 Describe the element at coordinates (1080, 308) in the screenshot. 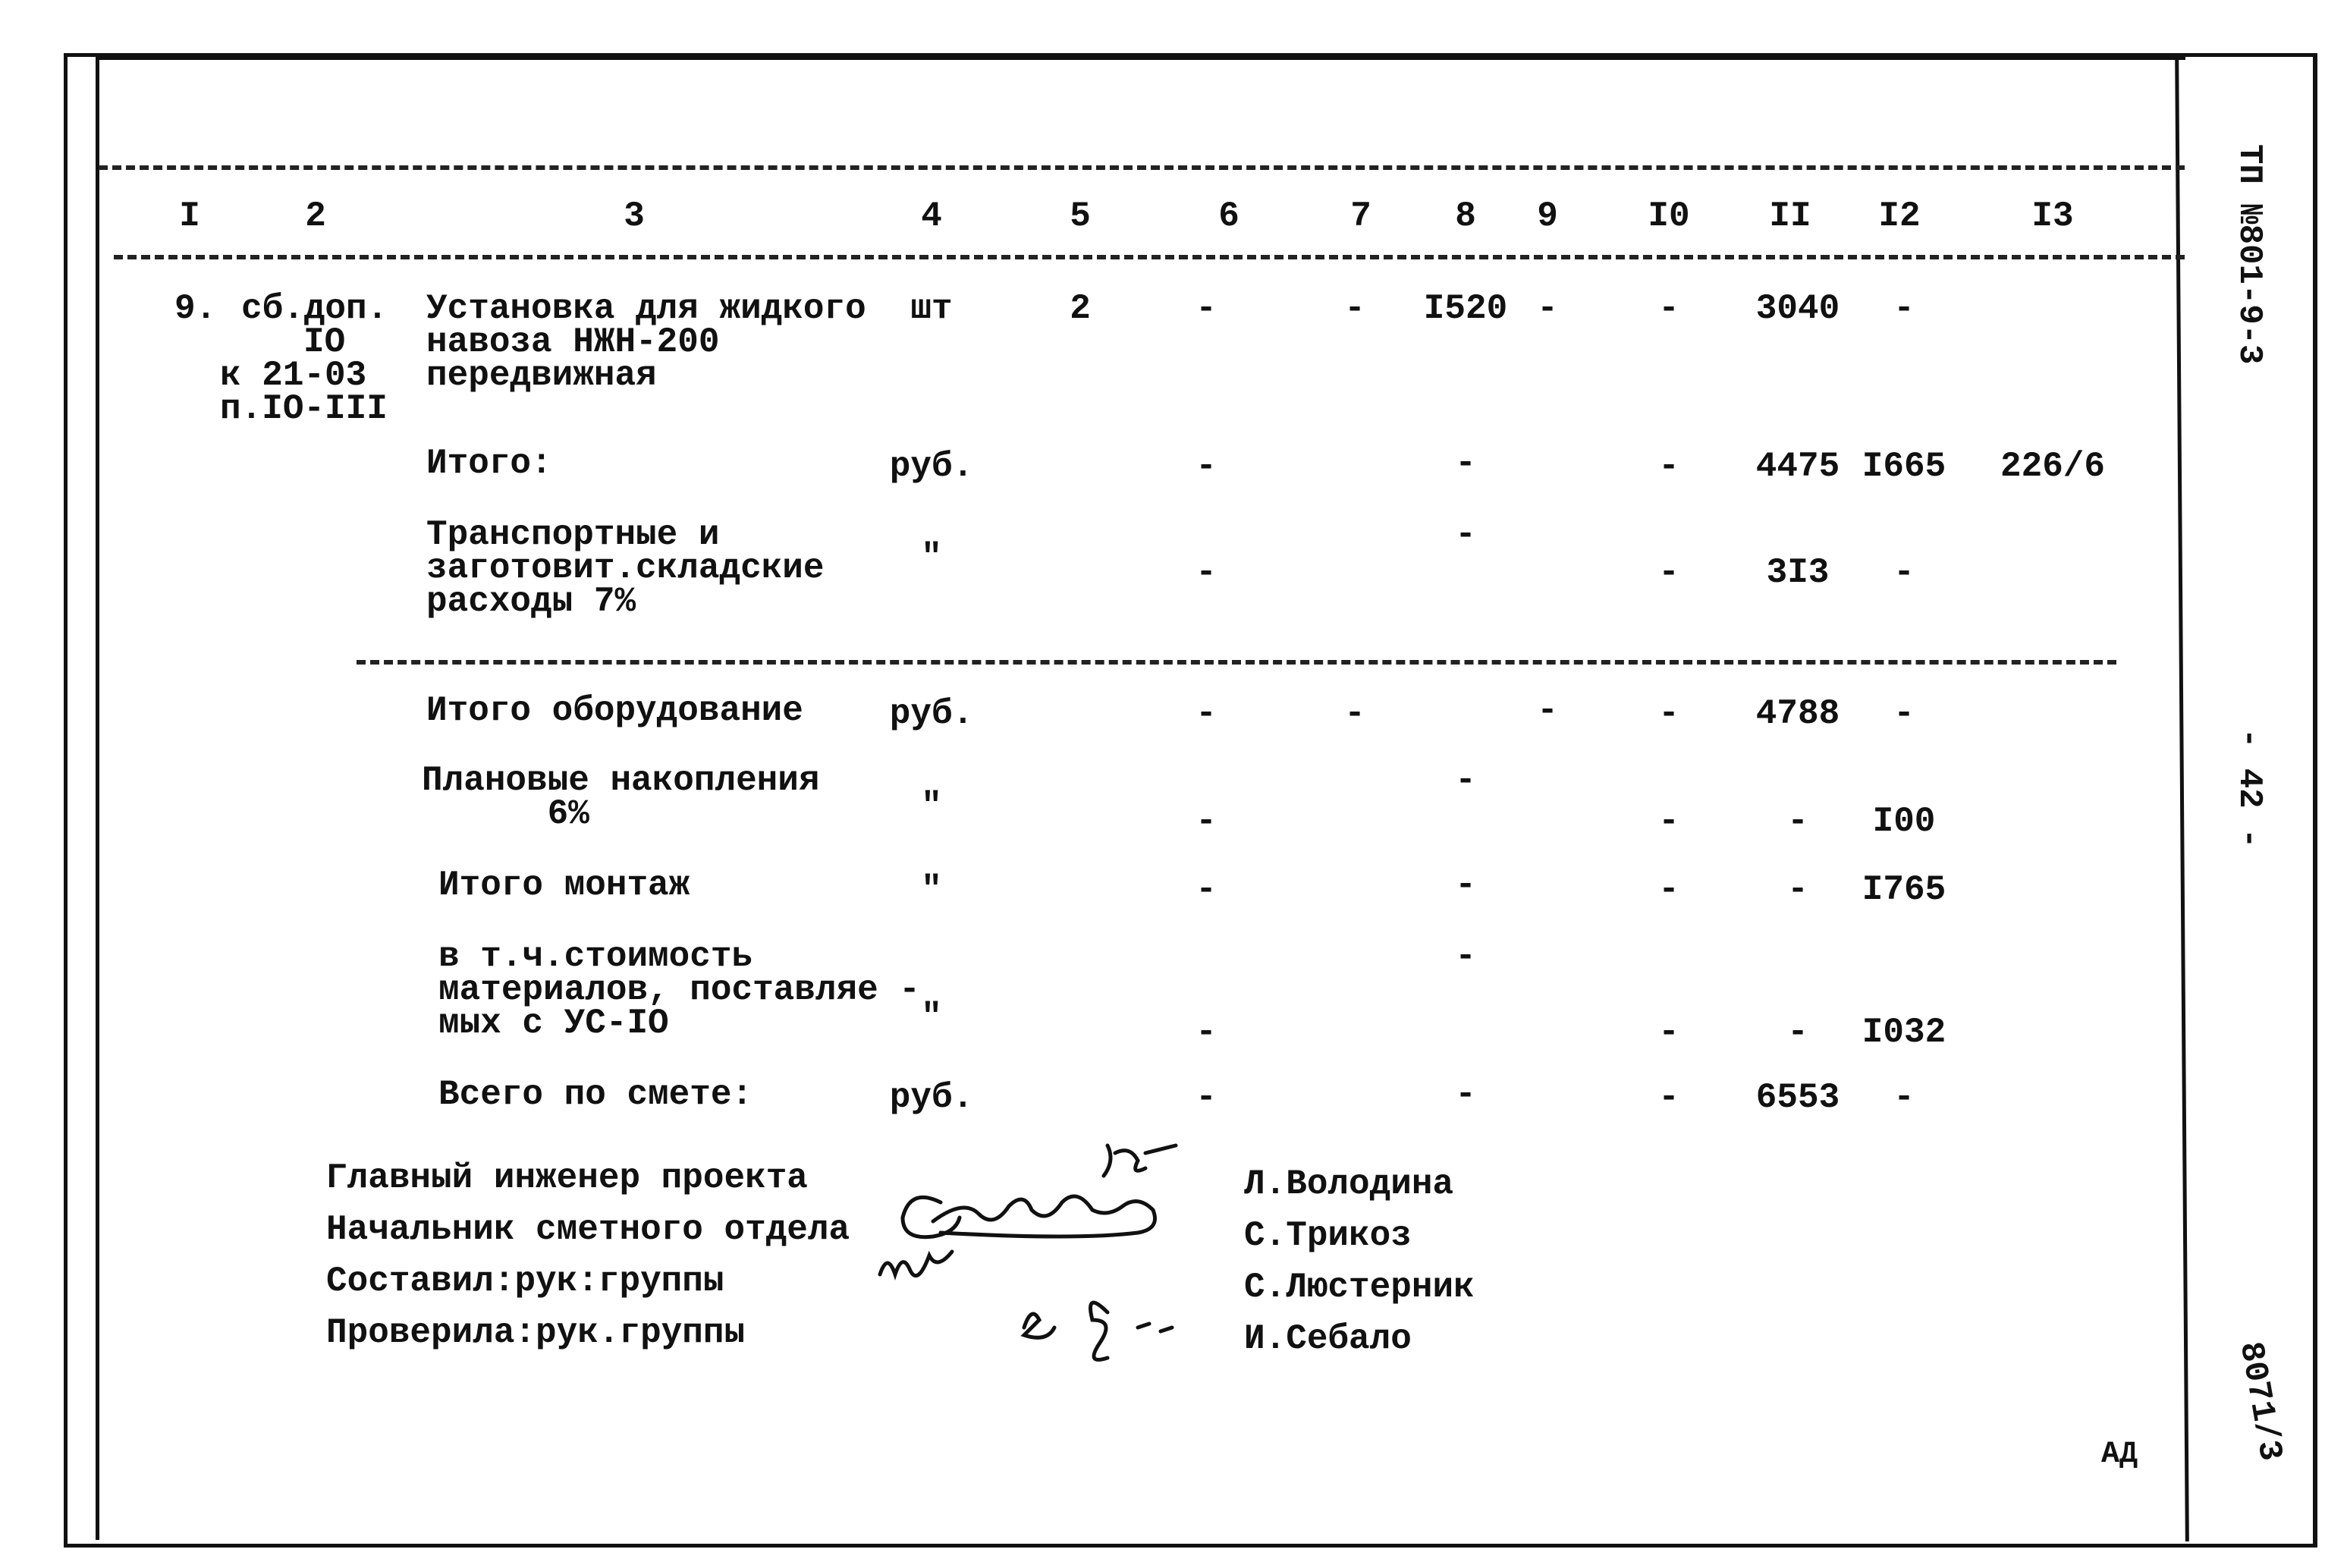

I see `cell-col-5: 2` at that location.